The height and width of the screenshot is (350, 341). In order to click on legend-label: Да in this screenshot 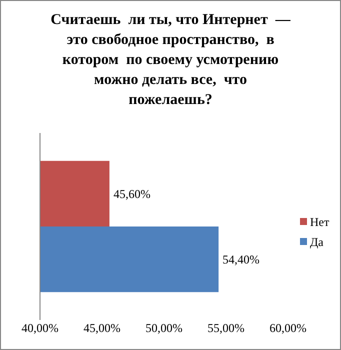, I will do `click(317, 242)`.